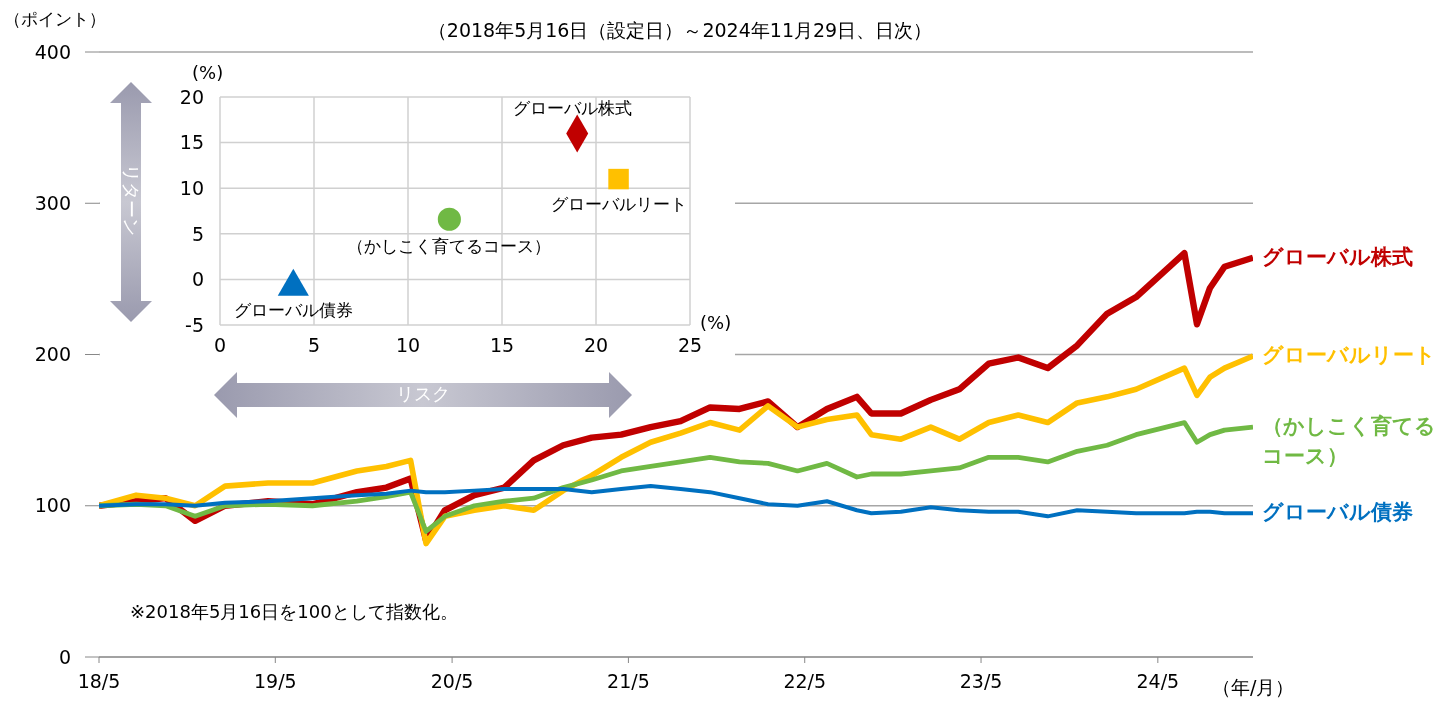 This screenshot has height=702, width=1450. What do you see at coordinates (275, 681) in the screenshot?
I see `x-tick-label: 19/5` at bounding box center [275, 681].